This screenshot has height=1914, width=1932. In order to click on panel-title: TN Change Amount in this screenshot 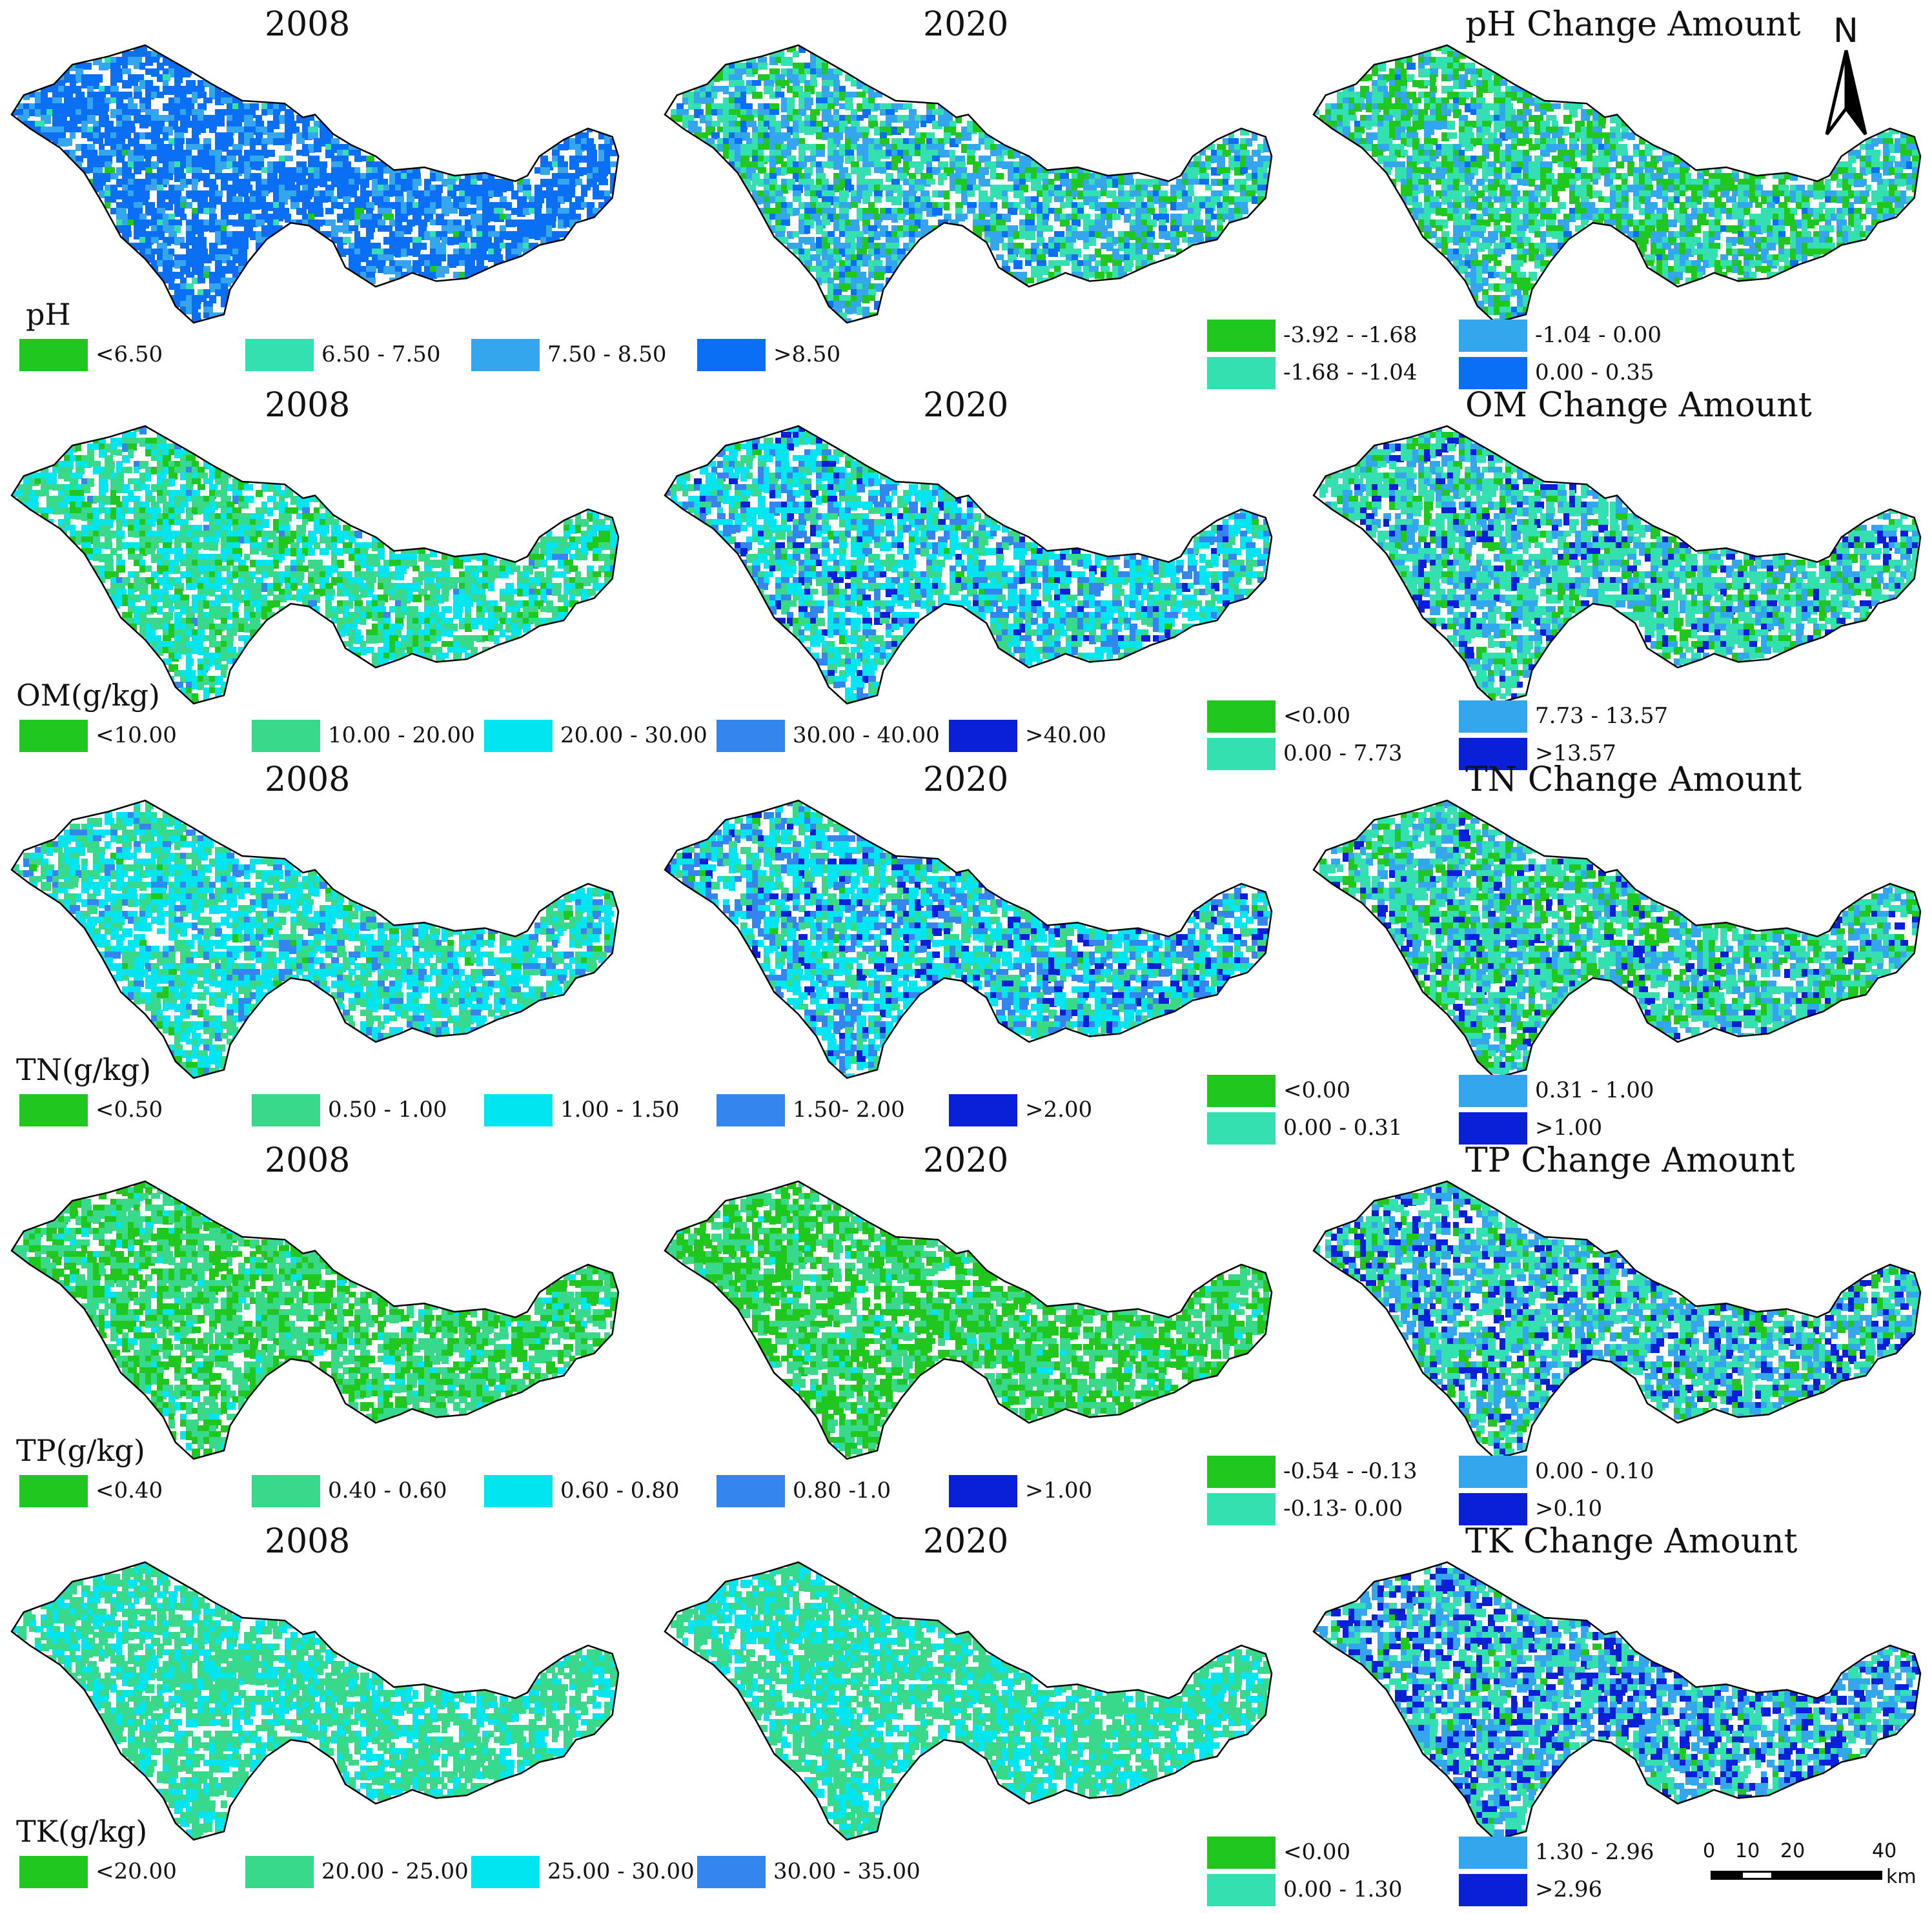, I will do `click(1633, 779)`.